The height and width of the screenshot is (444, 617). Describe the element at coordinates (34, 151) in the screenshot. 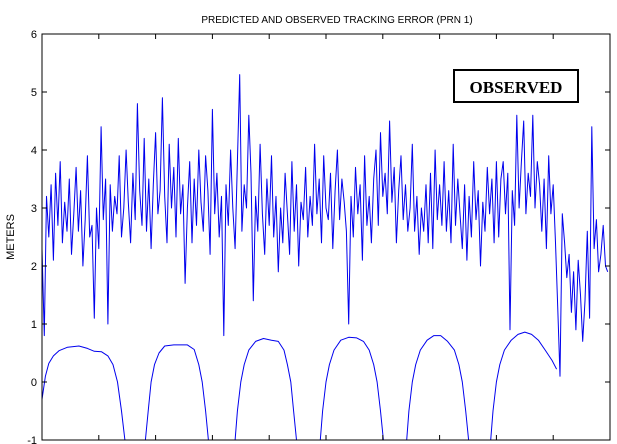

I see `y-tick-label: 4` at that location.